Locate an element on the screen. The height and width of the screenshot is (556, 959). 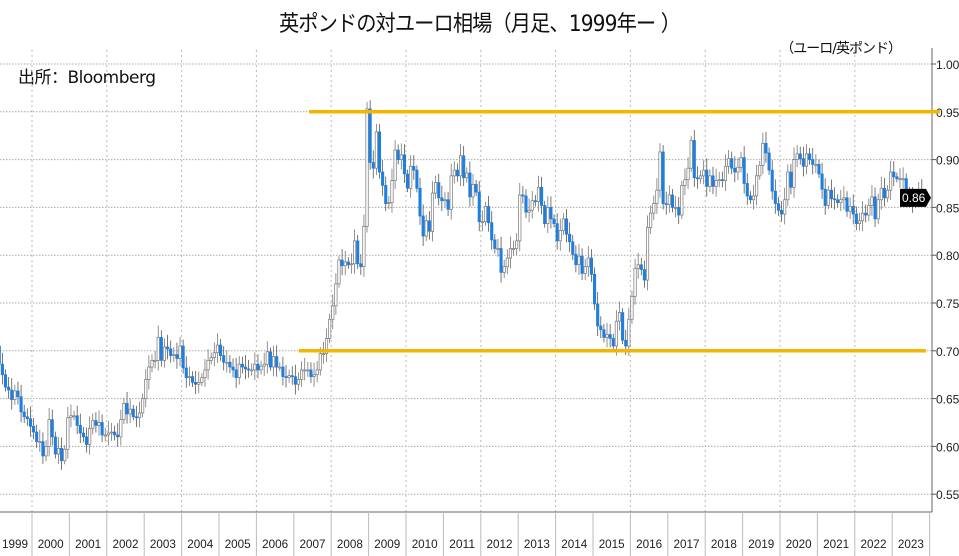
y-tick-label: 0.85 is located at coordinates (947, 208).